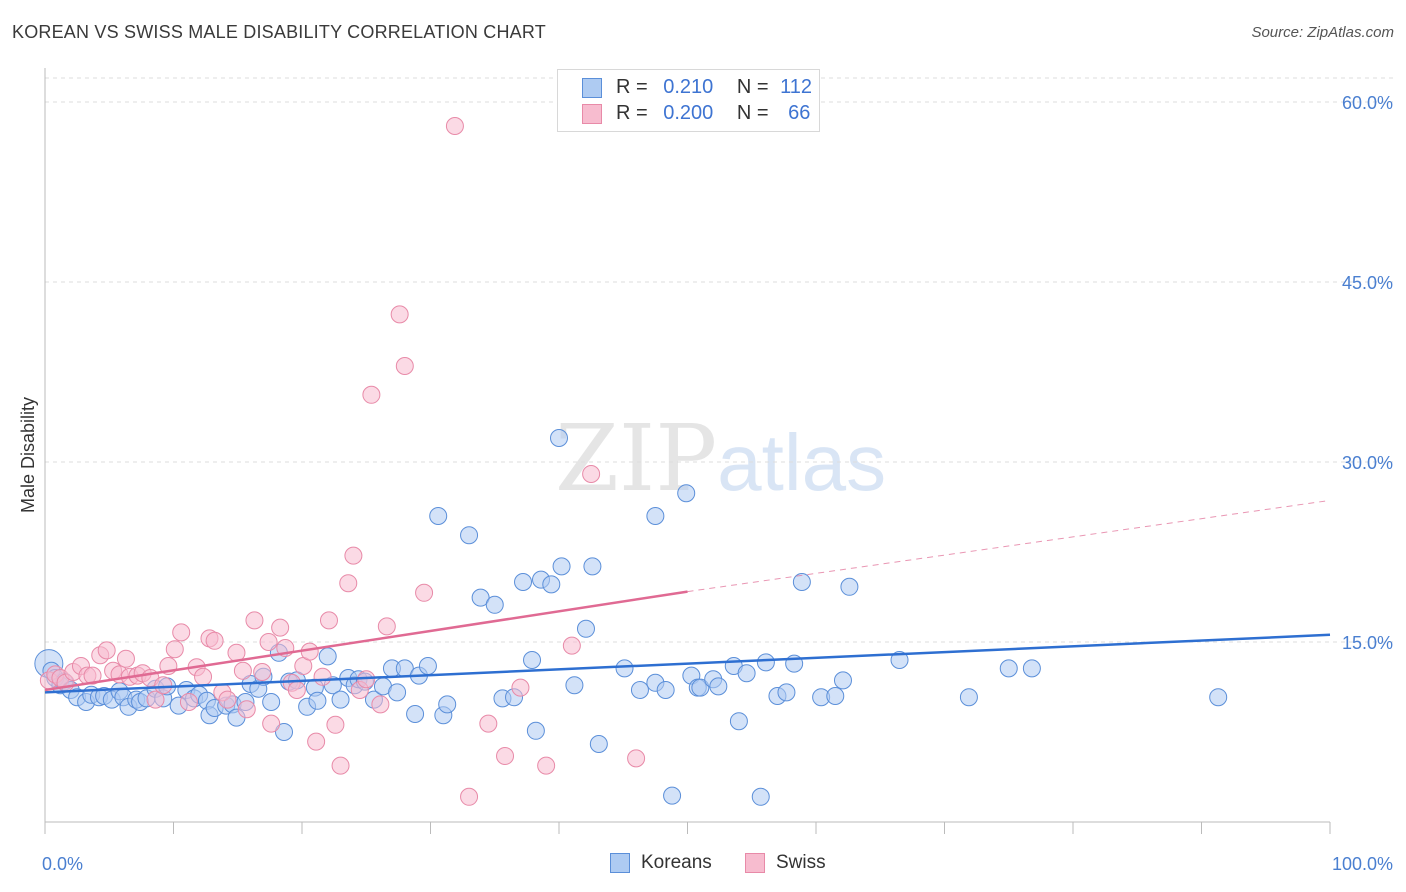 The height and width of the screenshot is (892, 1406). I want to click on swiss-trend-extension, so click(1009, 546).